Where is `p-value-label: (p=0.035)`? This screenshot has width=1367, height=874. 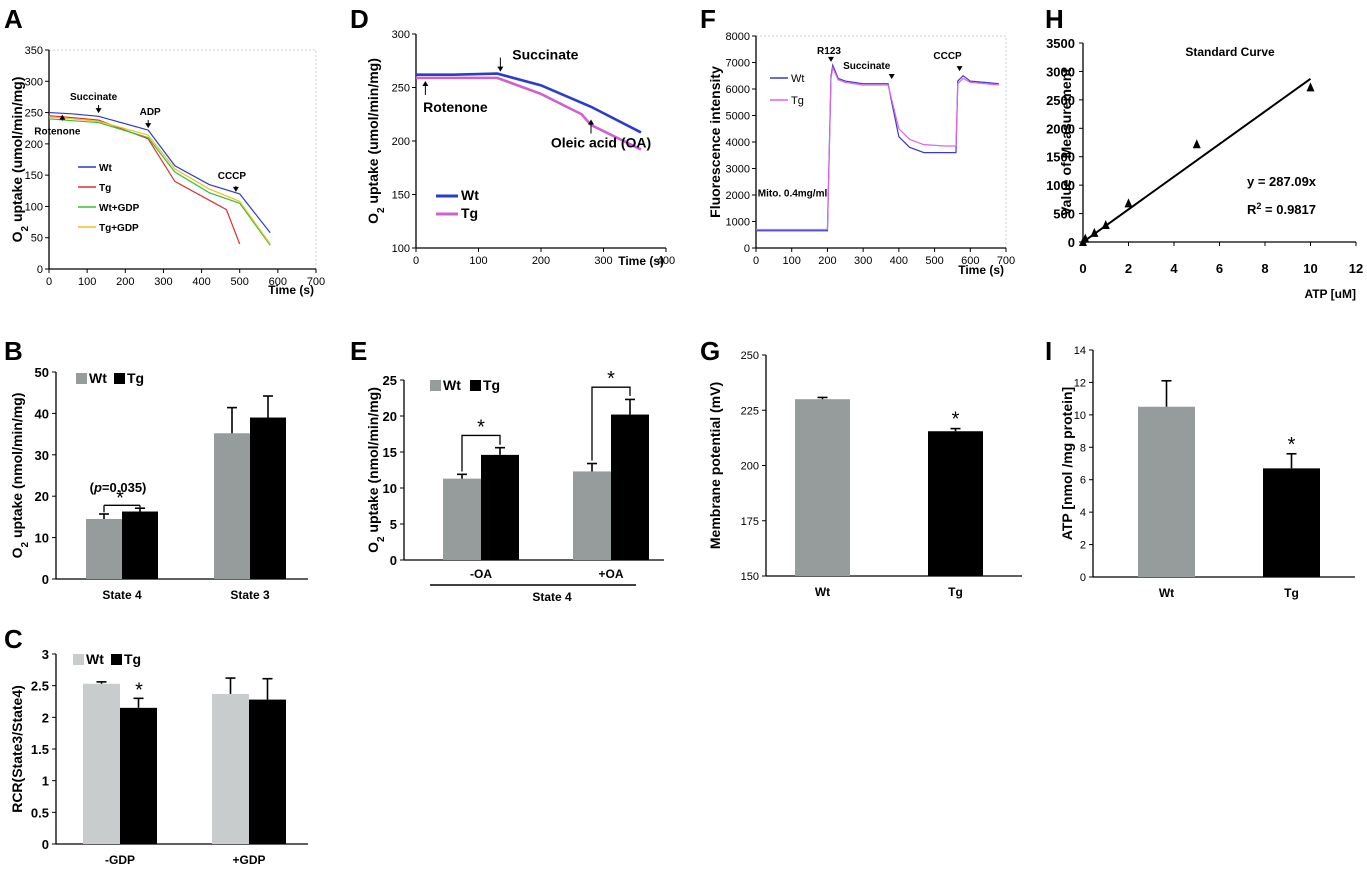
p-value-label: (p=0.035) is located at coordinates (118, 487).